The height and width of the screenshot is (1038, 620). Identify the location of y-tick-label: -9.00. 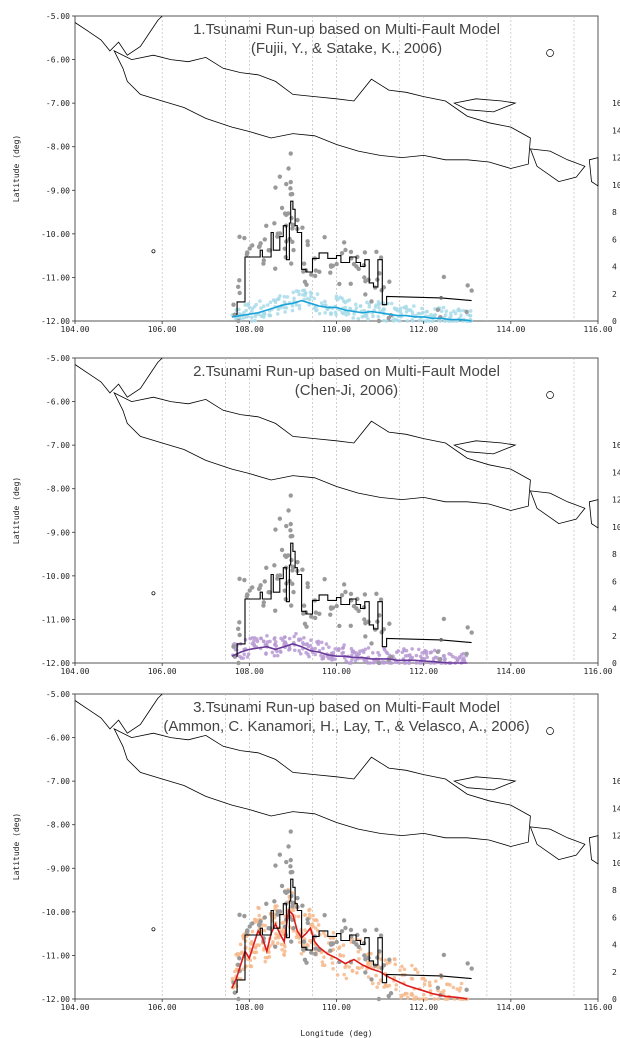
(58, 868).